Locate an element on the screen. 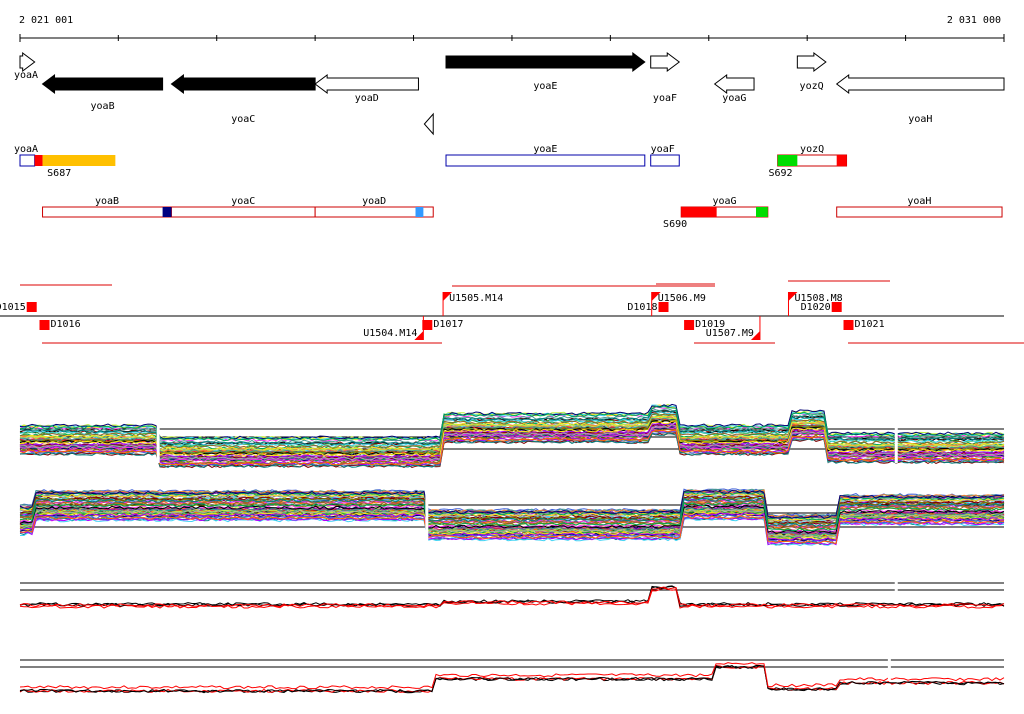  ruler-start-label: 2 021 001 is located at coordinates (46, 20).